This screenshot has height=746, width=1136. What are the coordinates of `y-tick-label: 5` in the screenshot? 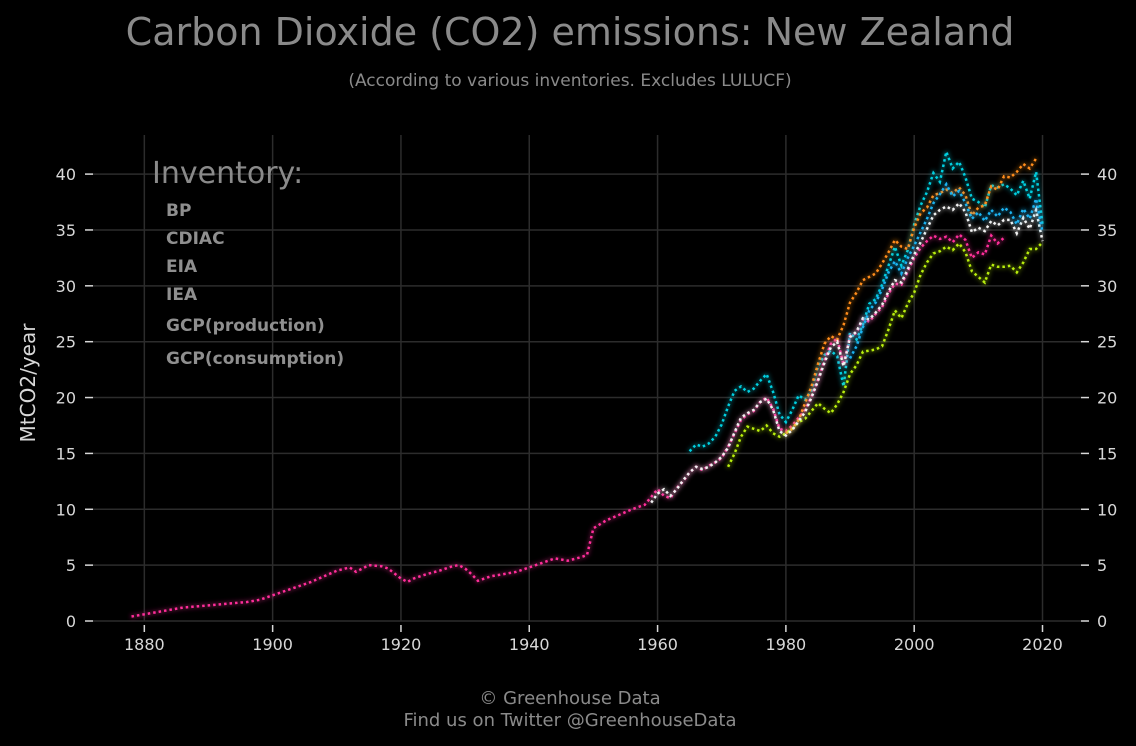 It's located at (71, 565).